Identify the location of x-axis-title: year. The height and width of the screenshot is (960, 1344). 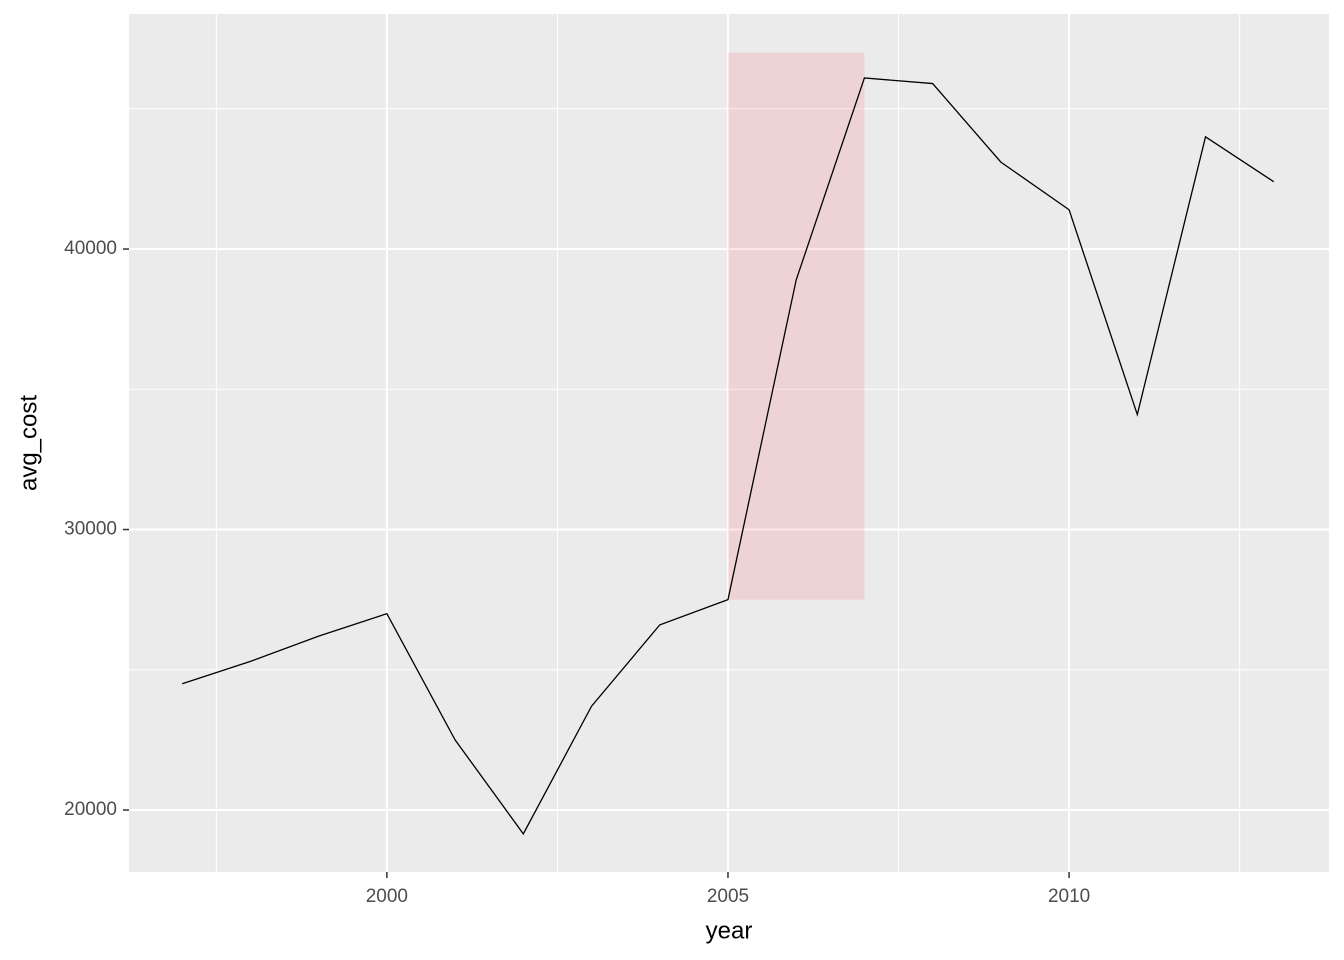
(729, 930).